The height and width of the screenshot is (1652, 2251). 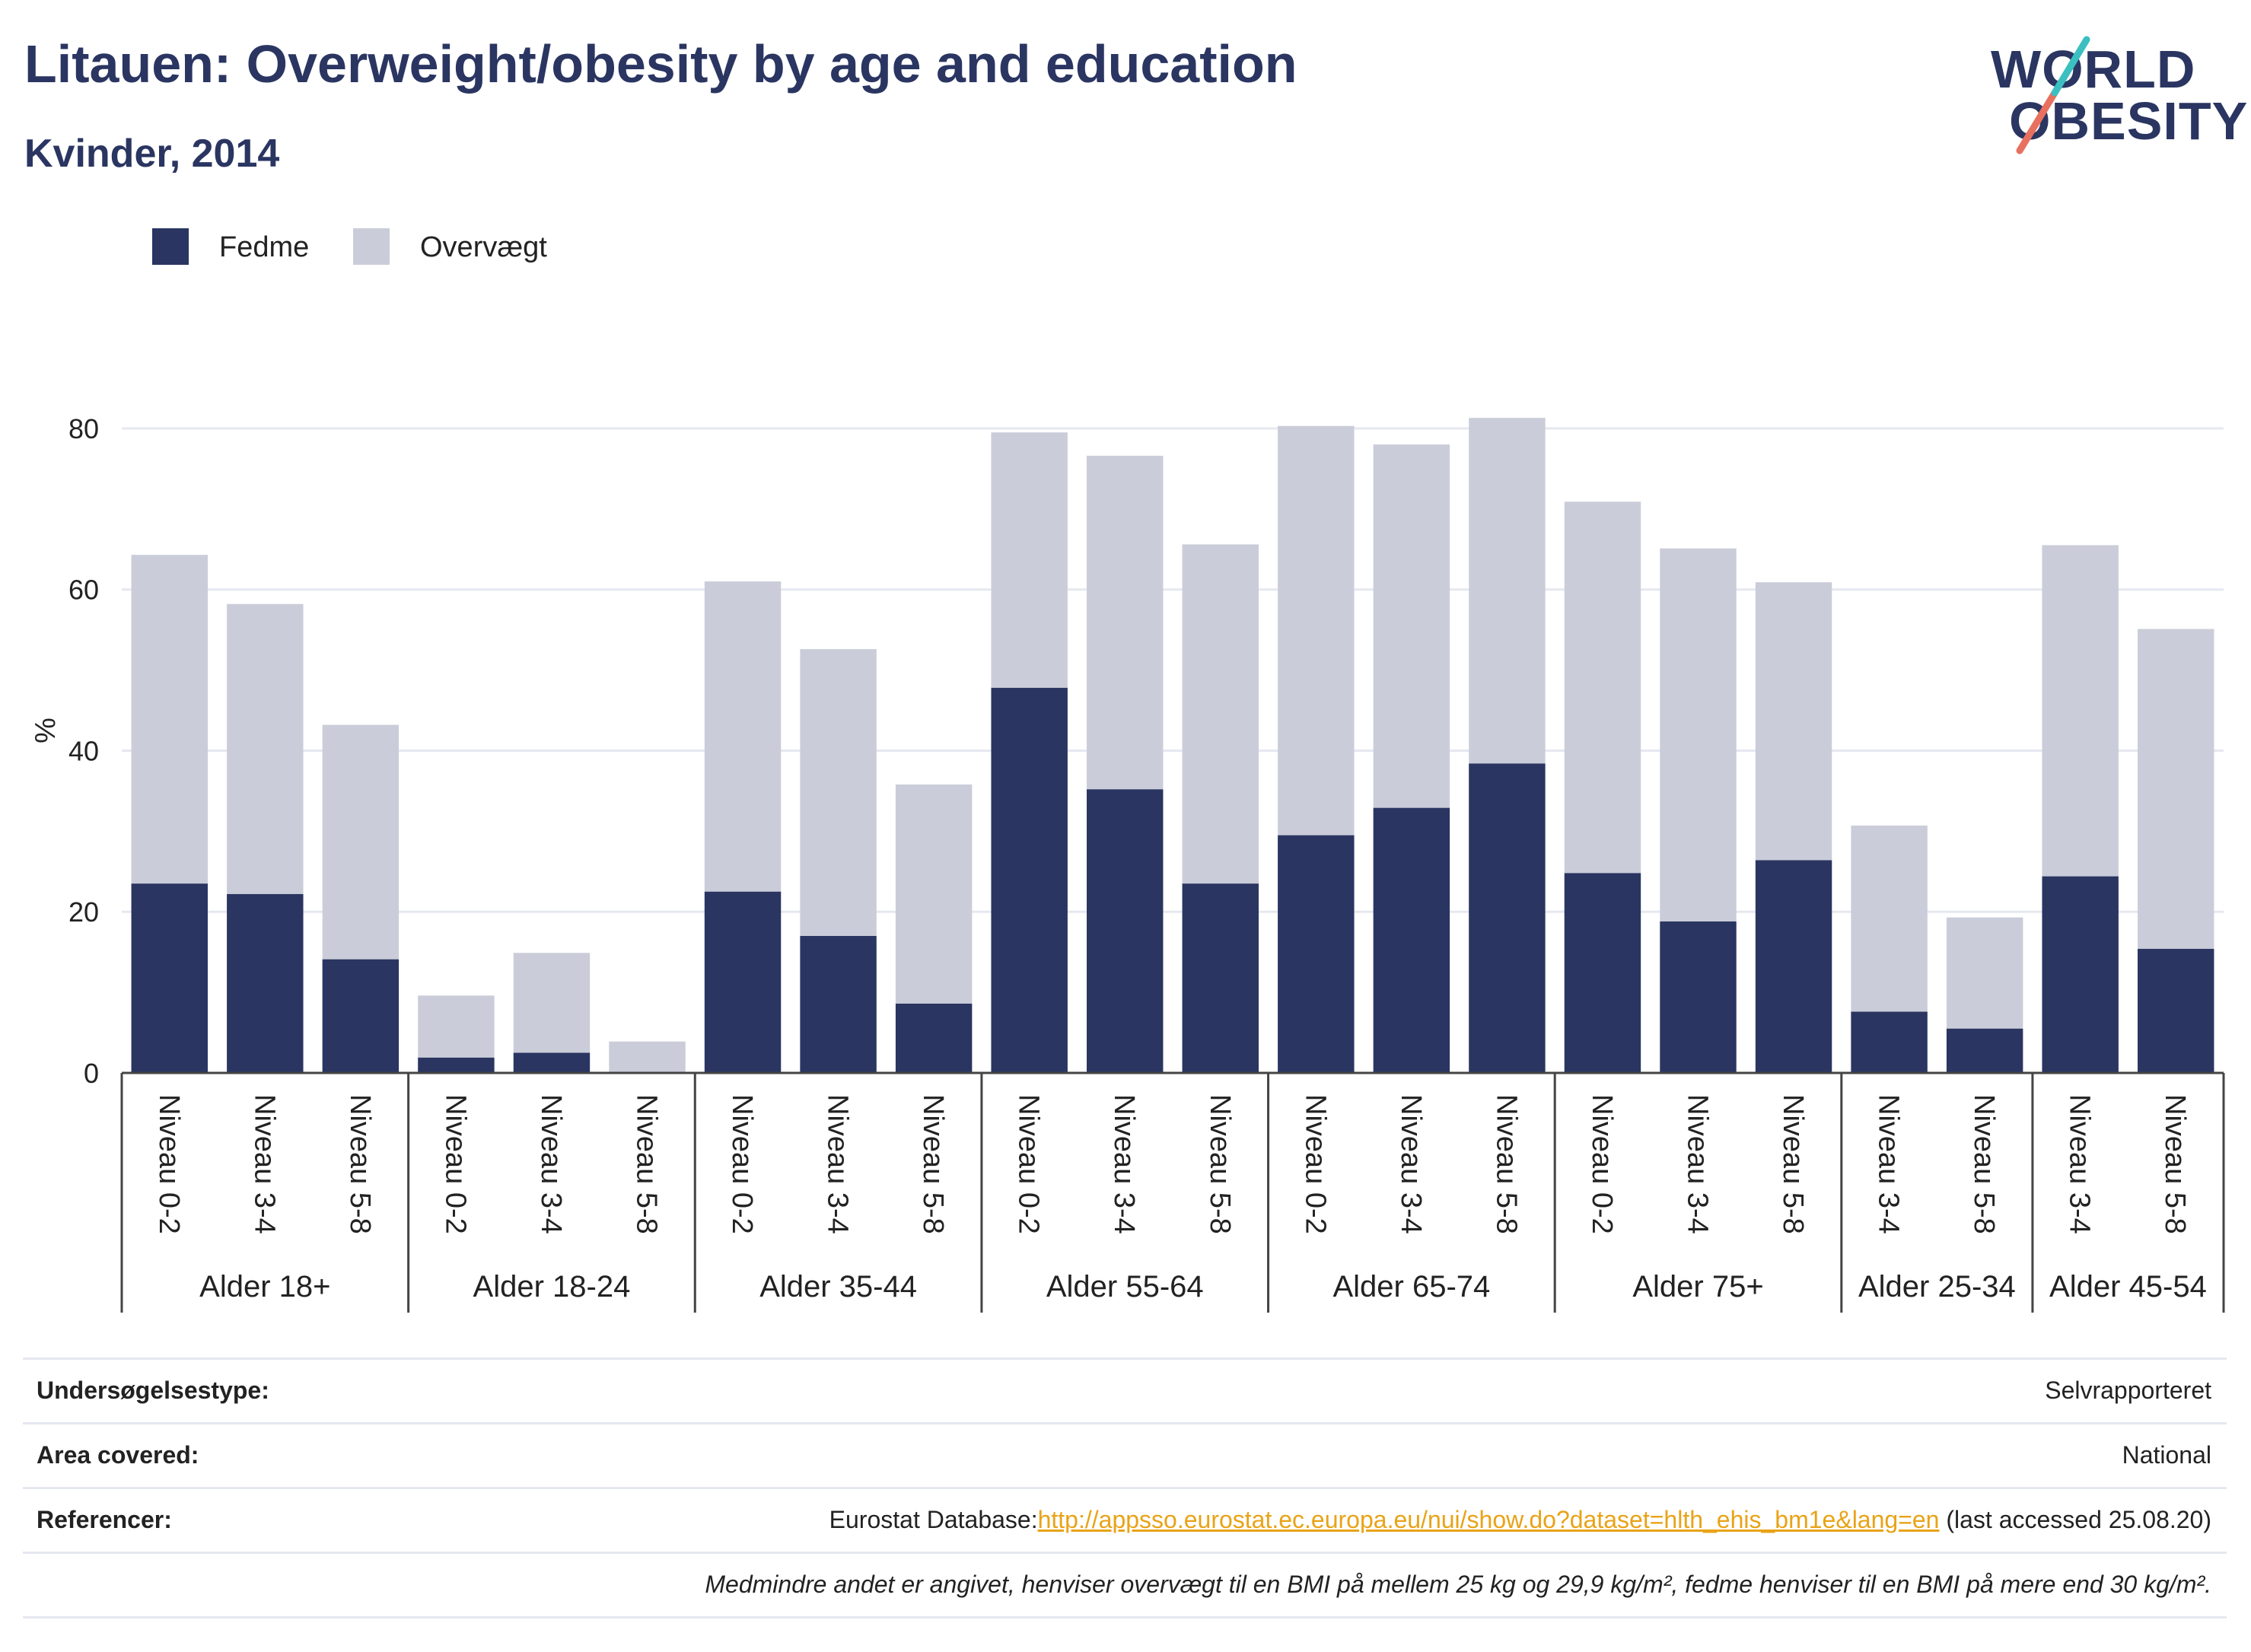 What do you see at coordinates (83, 428) in the screenshot?
I see `y-tick-label: 80` at bounding box center [83, 428].